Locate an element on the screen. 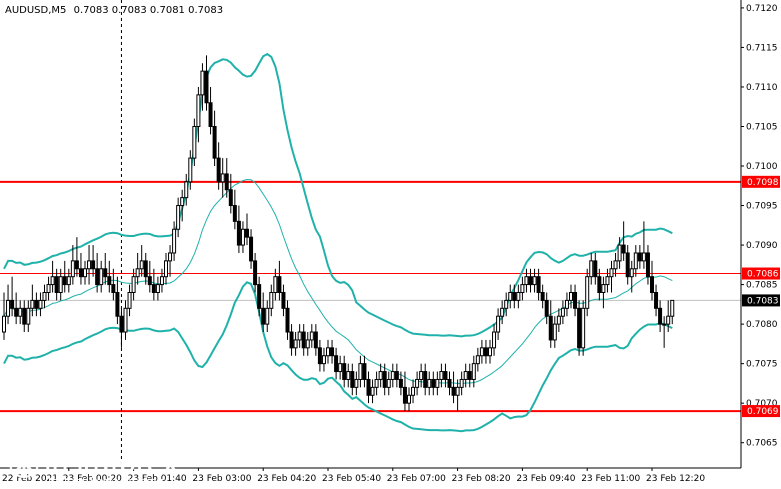 This screenshot has width=781, height=489. level-label: 0.7086 is located at coordinates (763, 275).